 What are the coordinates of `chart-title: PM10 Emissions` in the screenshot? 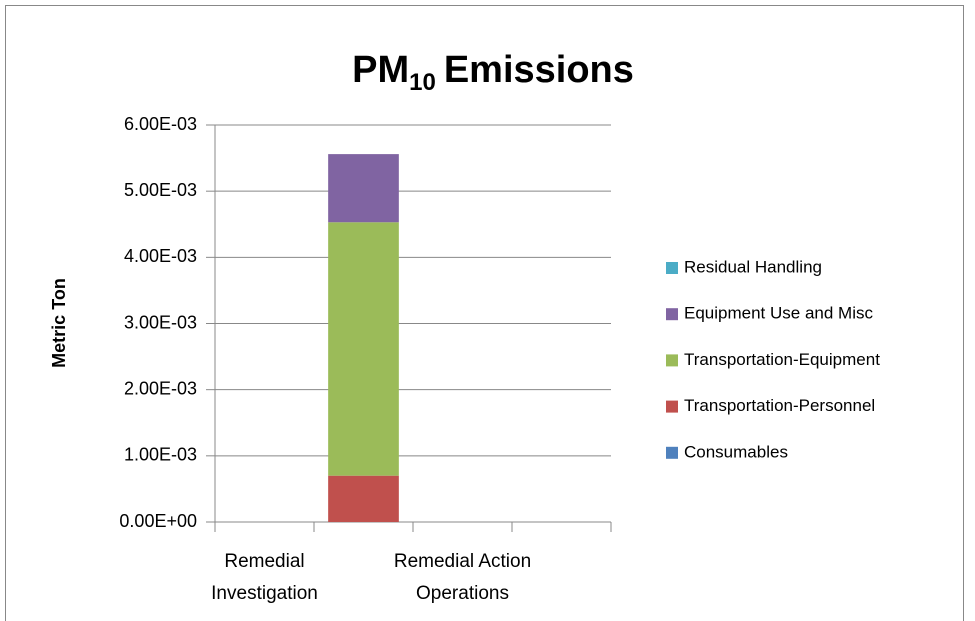 It's located at (493, 72).